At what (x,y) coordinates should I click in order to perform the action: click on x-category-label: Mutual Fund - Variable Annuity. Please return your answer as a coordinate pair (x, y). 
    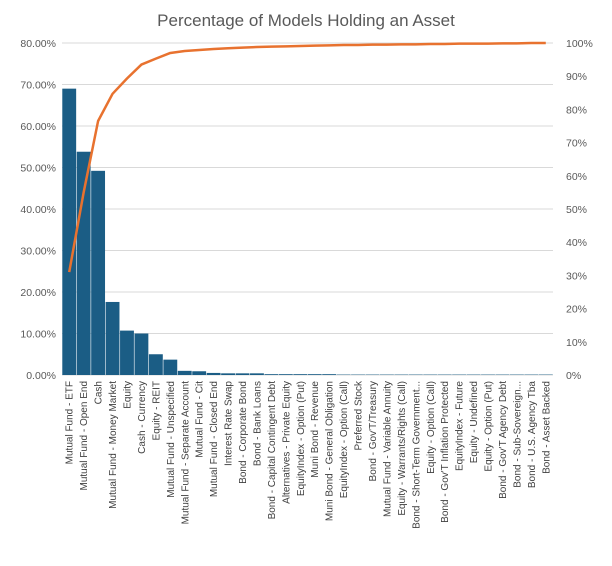
    Looking at the image, I should click on (387, 449).